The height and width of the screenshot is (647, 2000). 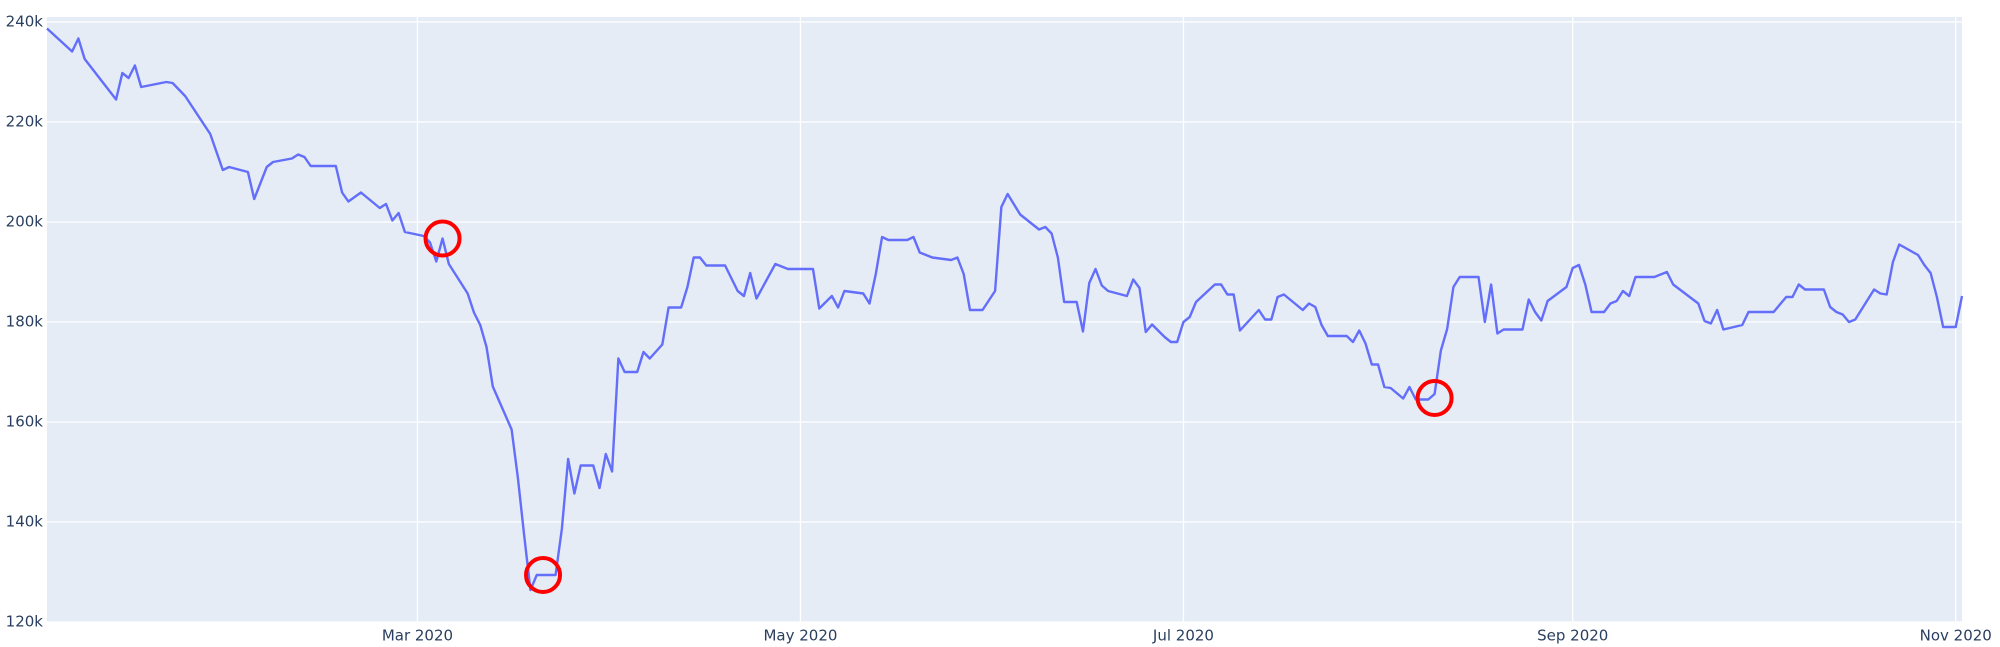 I want to click on x-tick-label: Nov 2020, so click(x=1956, y=636).